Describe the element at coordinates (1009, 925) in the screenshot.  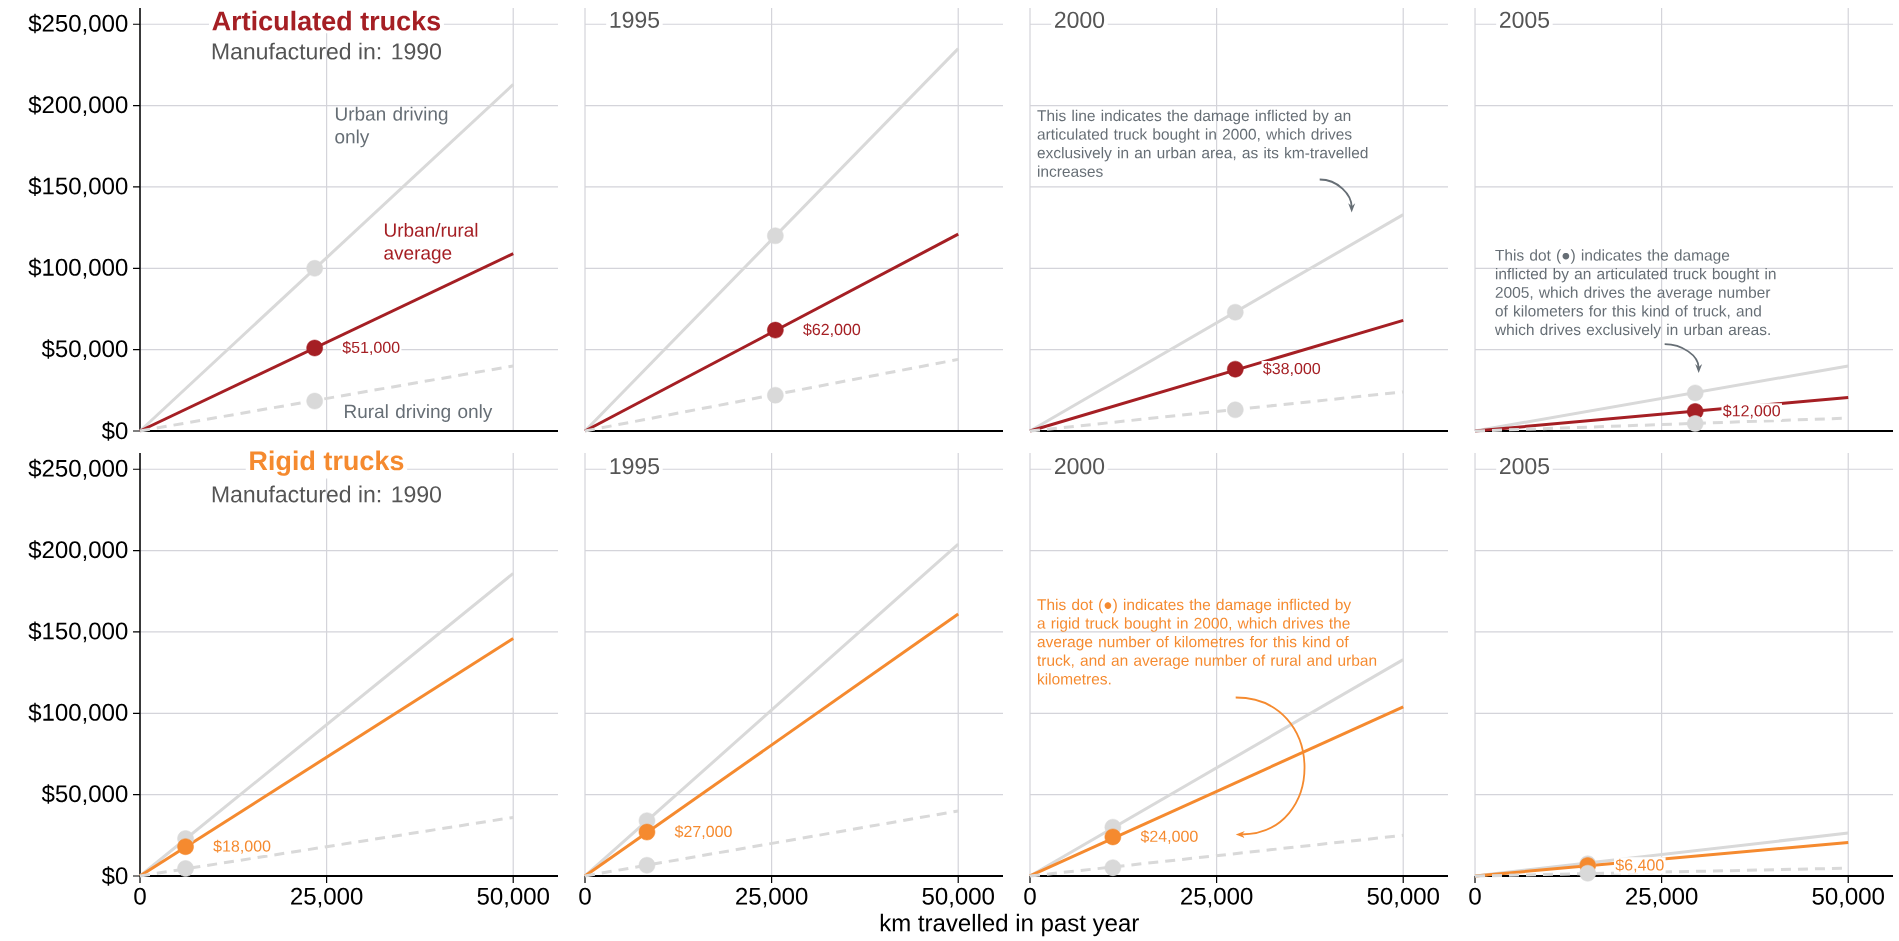
I see `x-axis-title: km travelled in past year` at that location.